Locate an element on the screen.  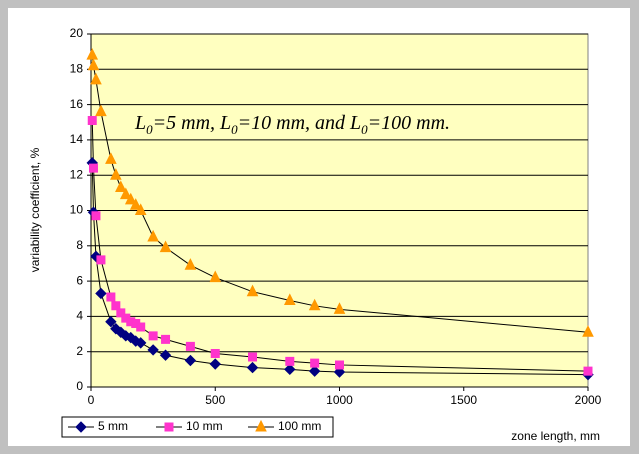
x-tick-label: 1000 is located at coordinates (339, 400).